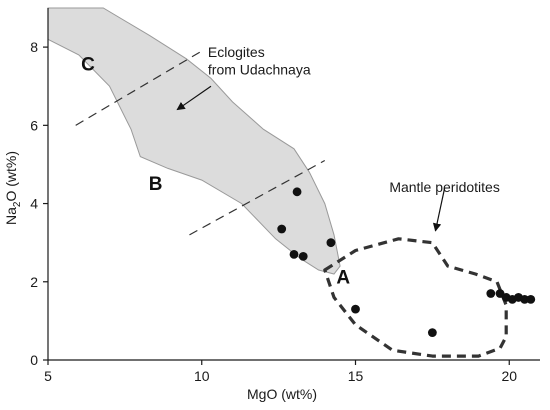 The width and height of the screenshot is (550, 410). I want to click on mantle-peridotite-field, so click(415, 297).